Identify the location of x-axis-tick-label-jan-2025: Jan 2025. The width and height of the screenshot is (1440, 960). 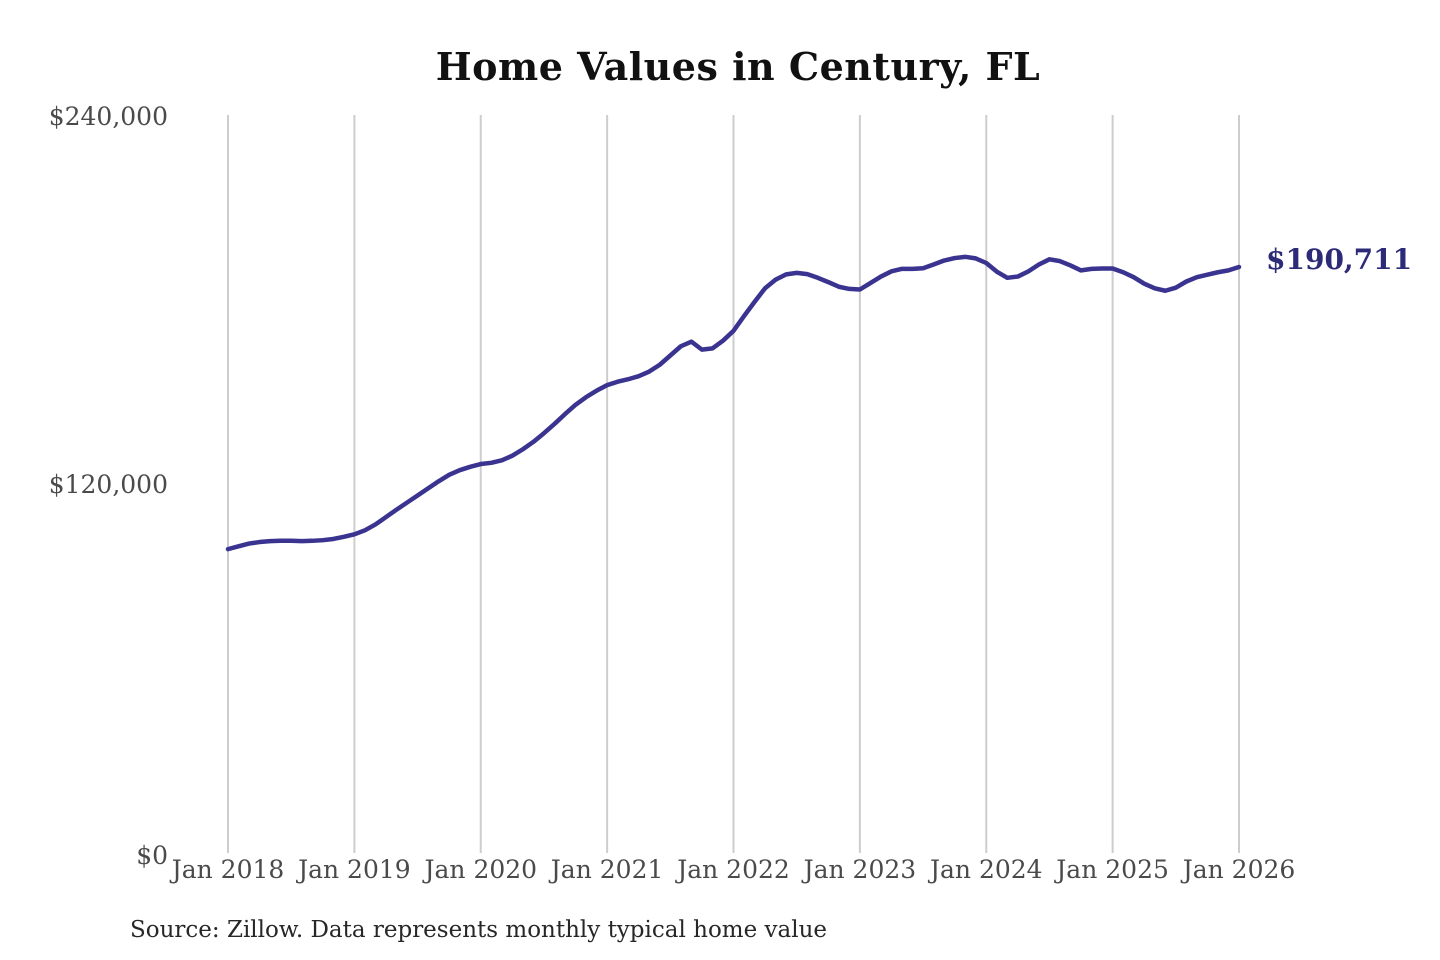
(1112, 869).